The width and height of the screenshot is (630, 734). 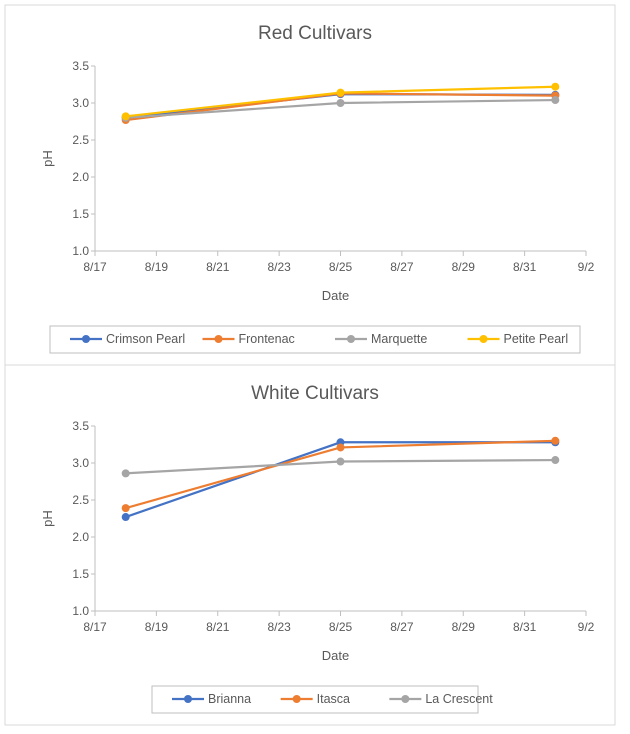 What do you see at coordinates (536, 339) in the screenshot?
I see `legend-label: Petite Pearl` at bounding box center [536, 339].